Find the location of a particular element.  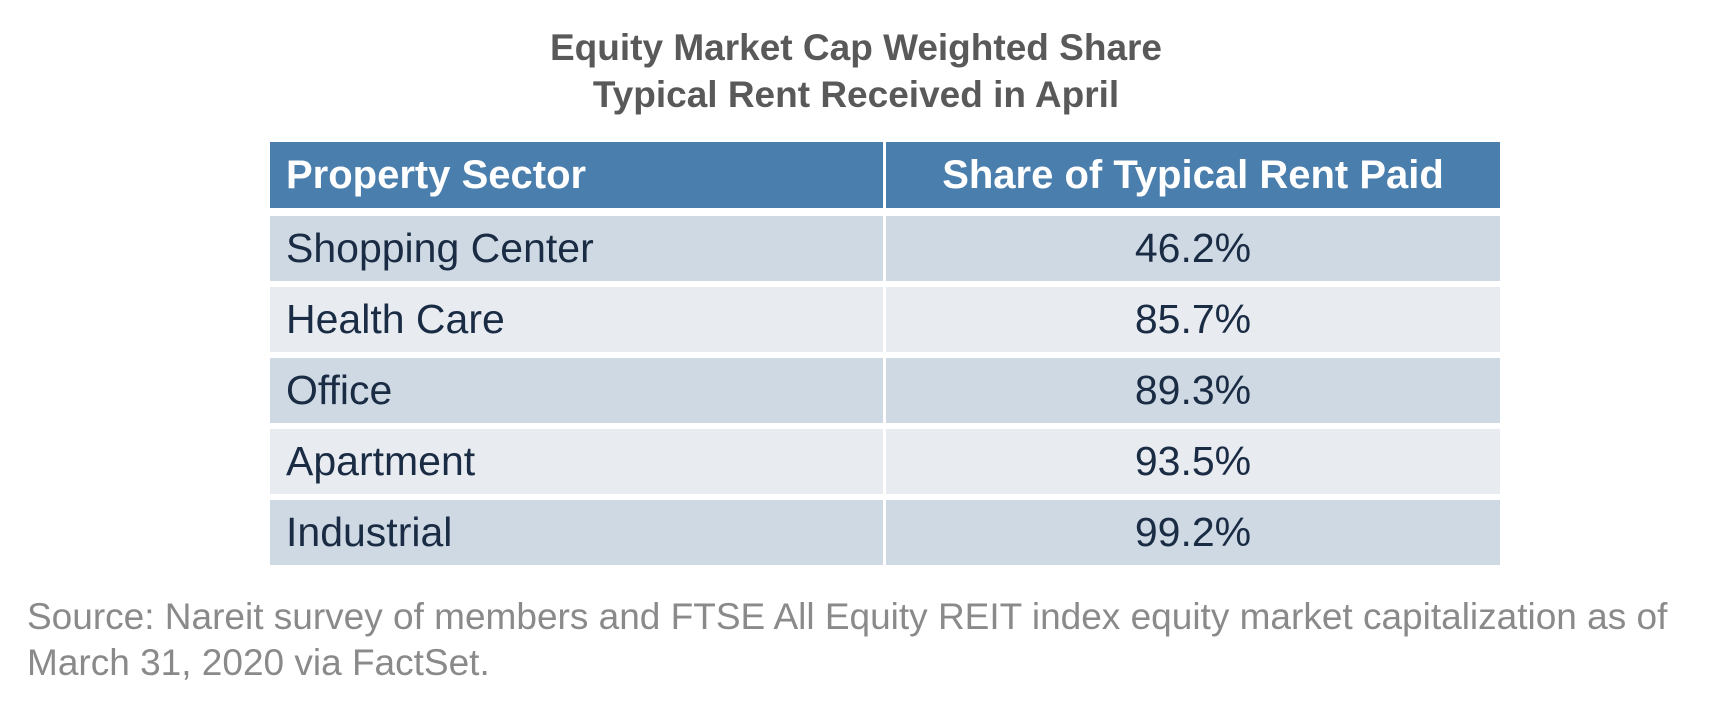

table-row: Industrial 99.2% is located at coordinates (885, 532).